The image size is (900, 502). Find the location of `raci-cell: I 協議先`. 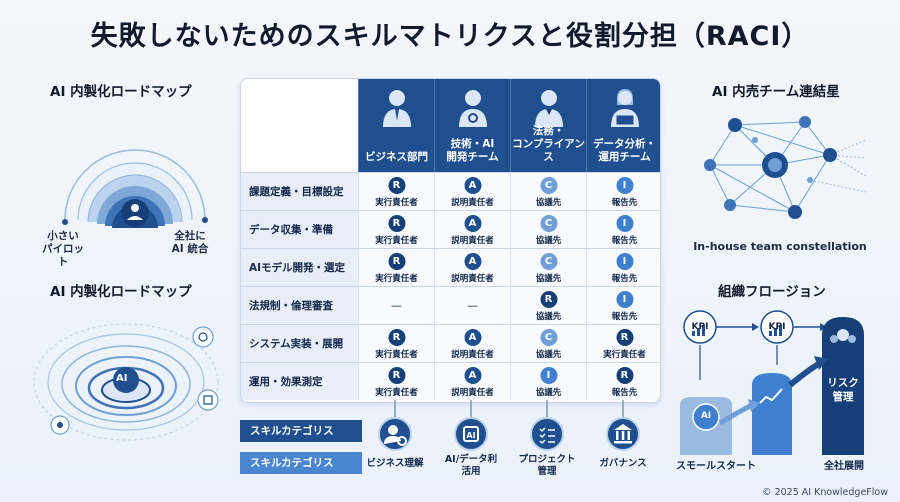

raci-cell: I 協議先 is located at coordinates (548, 381).